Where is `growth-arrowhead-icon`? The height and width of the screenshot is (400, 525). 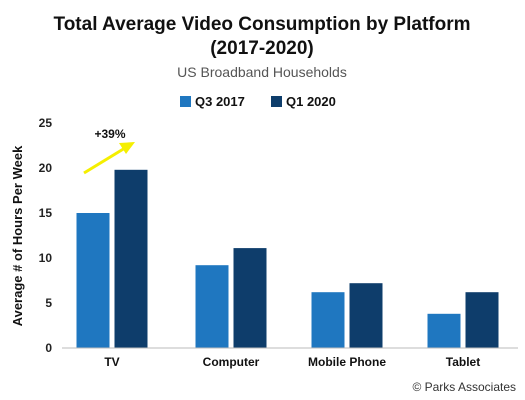 growth-arrowhead-icon is located at coordinates (127, 148).